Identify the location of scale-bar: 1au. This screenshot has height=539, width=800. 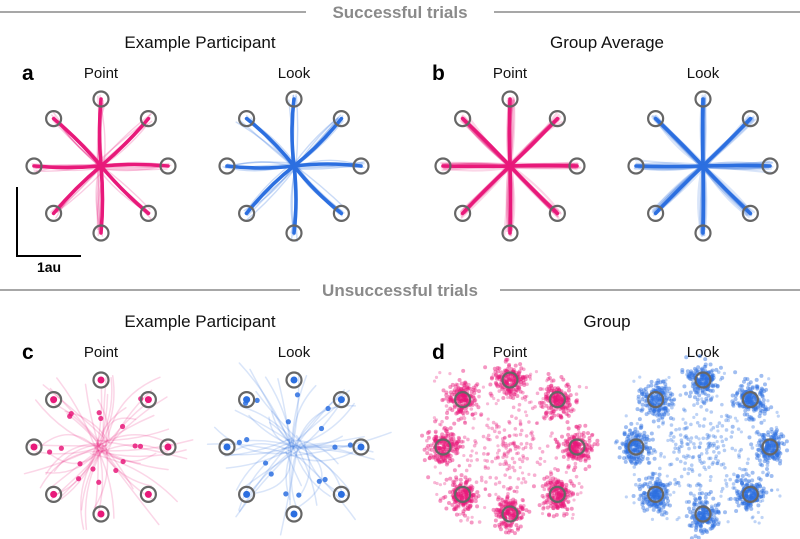
(48, 231).